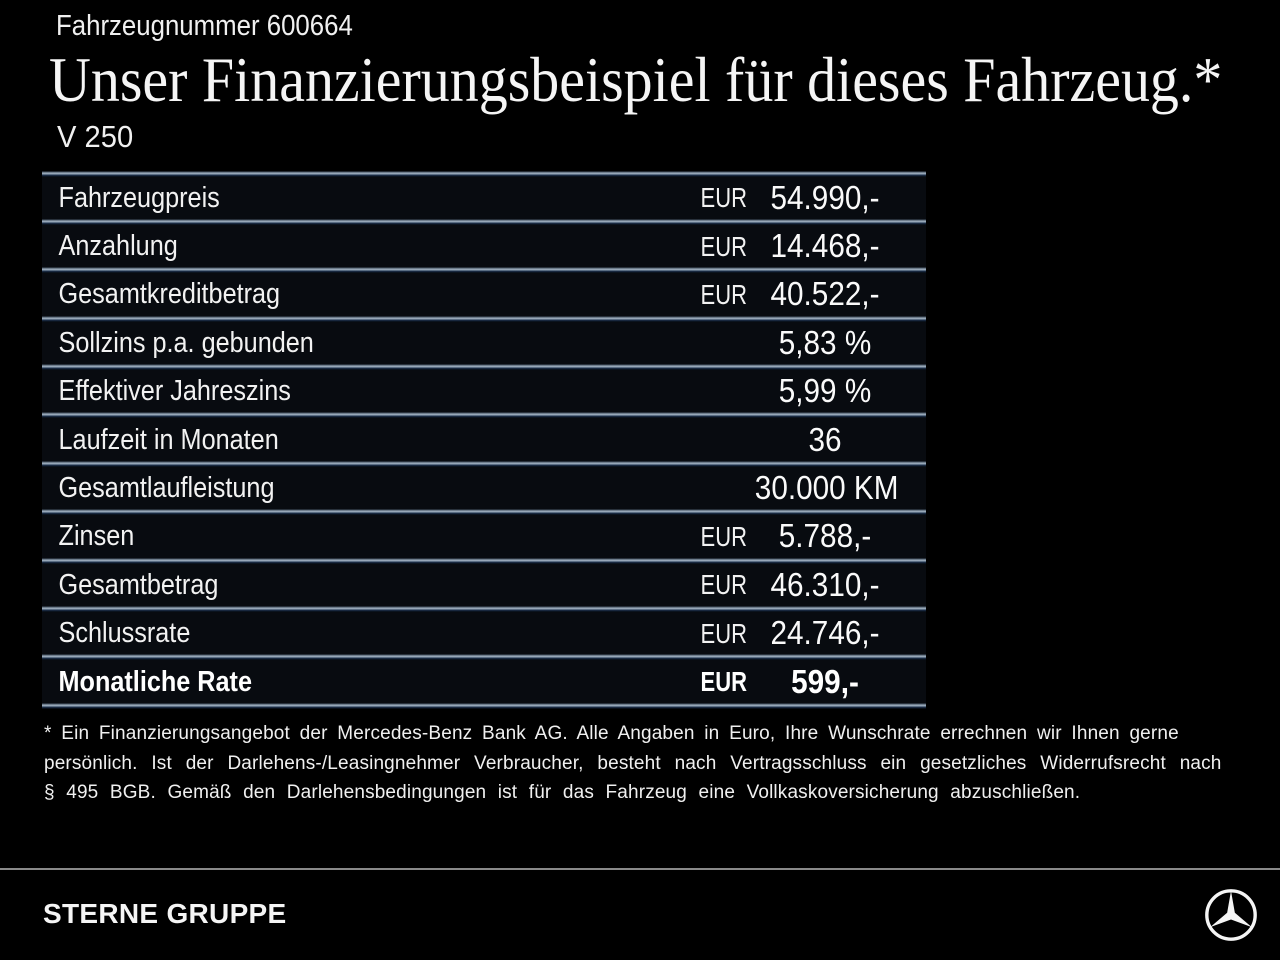 The image size is (1280, 960). What do you see at coordinates (484, 294) in the screenshot?
I see `table-row: Gesamtkreditbetrag EUR 40.522,-` at bounding box center [484, 294].